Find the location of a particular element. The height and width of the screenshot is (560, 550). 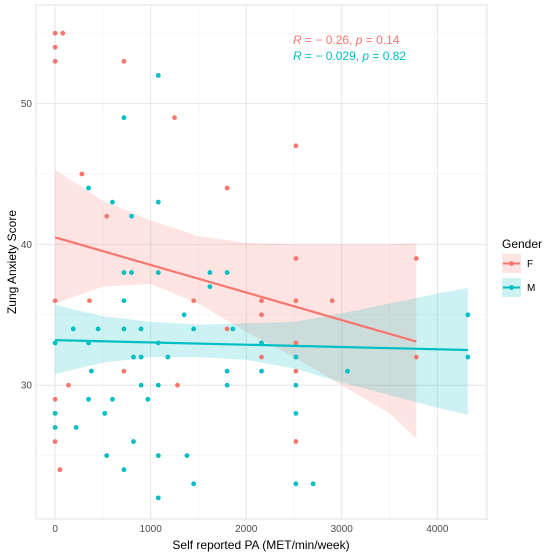

legend-label-f: F is located at coordinates (530, 264).